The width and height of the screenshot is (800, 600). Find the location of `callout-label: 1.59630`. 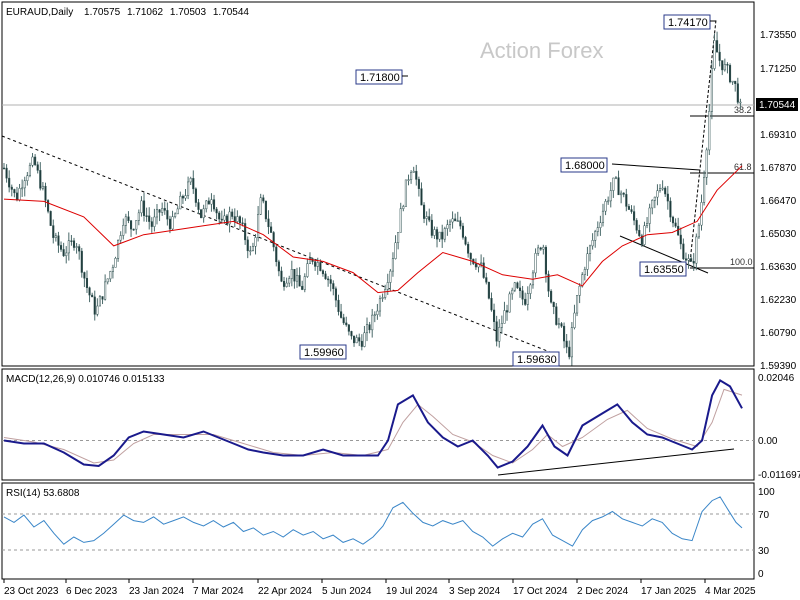

callout-label: 1.59630 is located at coordinates (537, 360).